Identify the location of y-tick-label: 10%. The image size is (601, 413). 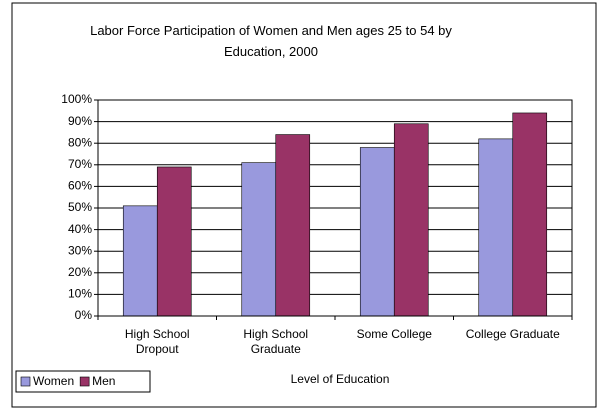
(80, 294).